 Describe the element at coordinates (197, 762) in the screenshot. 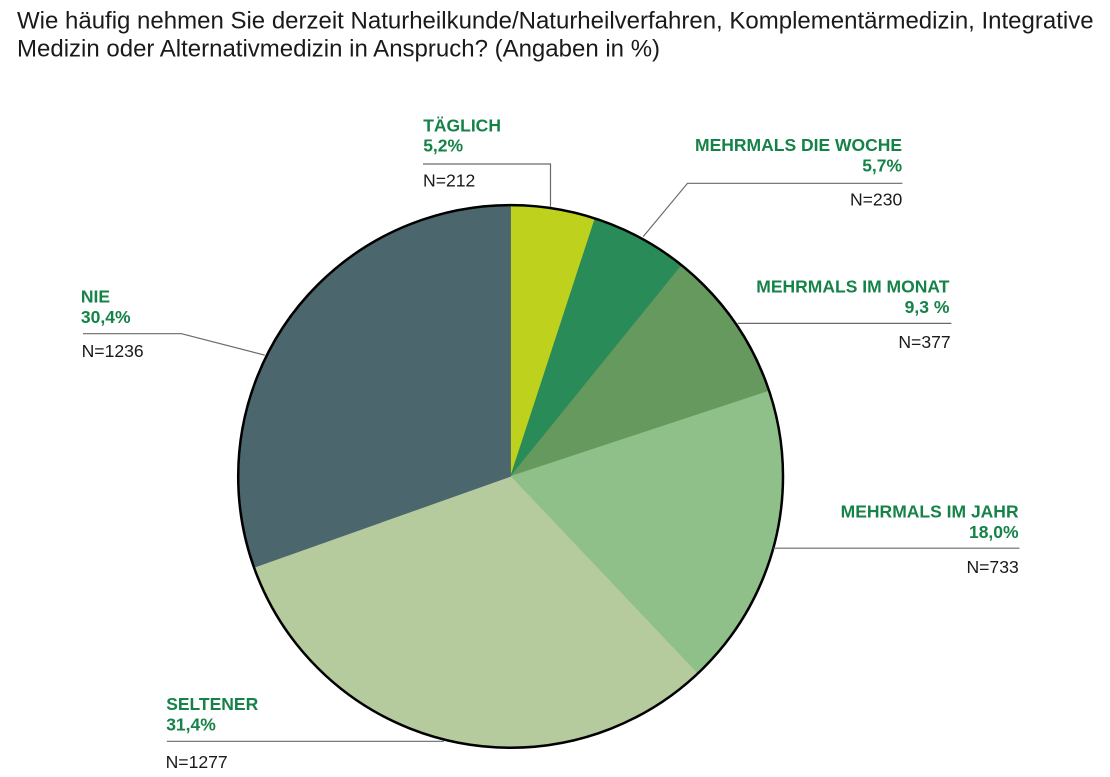

I see `svg-text: N=1277` at that location.